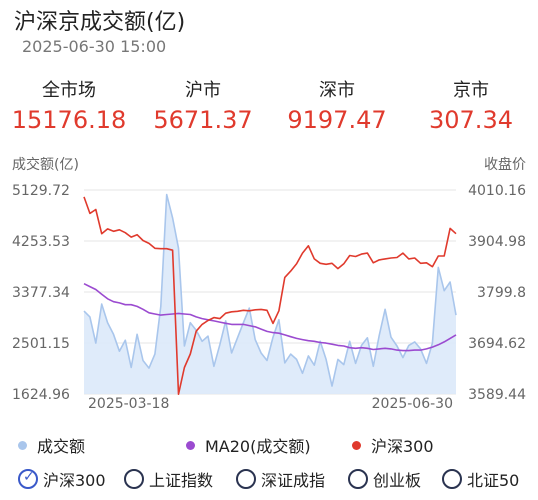  I want to click on legend-label: MA20(成交额), so click(258, 446).